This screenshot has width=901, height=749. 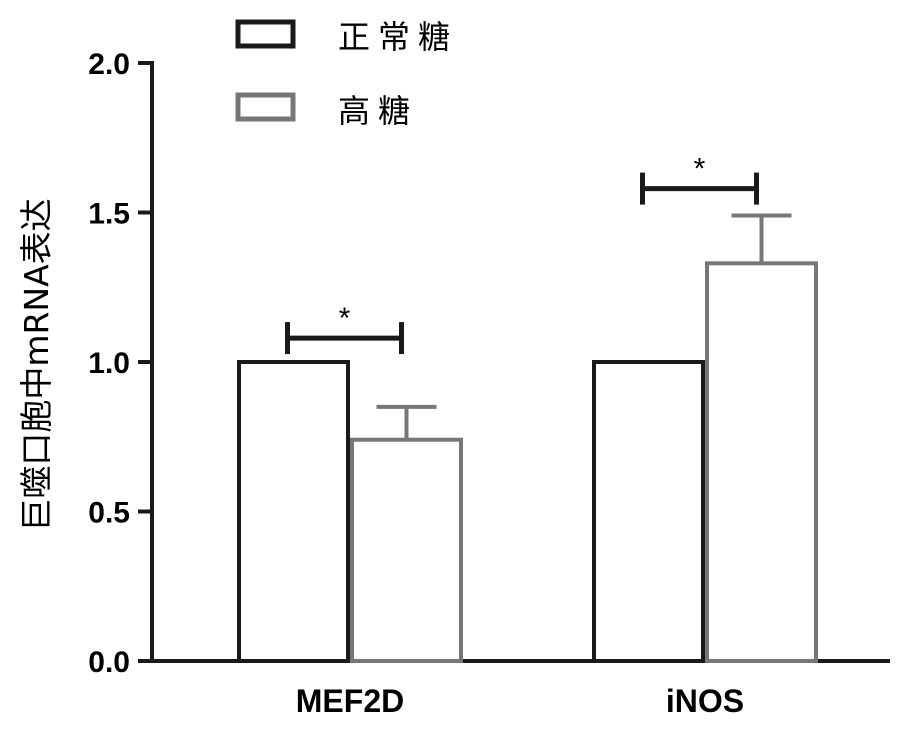 What do you see at coordinates (109, 513) in the screenshot?
I see `y-tick-label: 0.5` at bounding box center [109, 513].